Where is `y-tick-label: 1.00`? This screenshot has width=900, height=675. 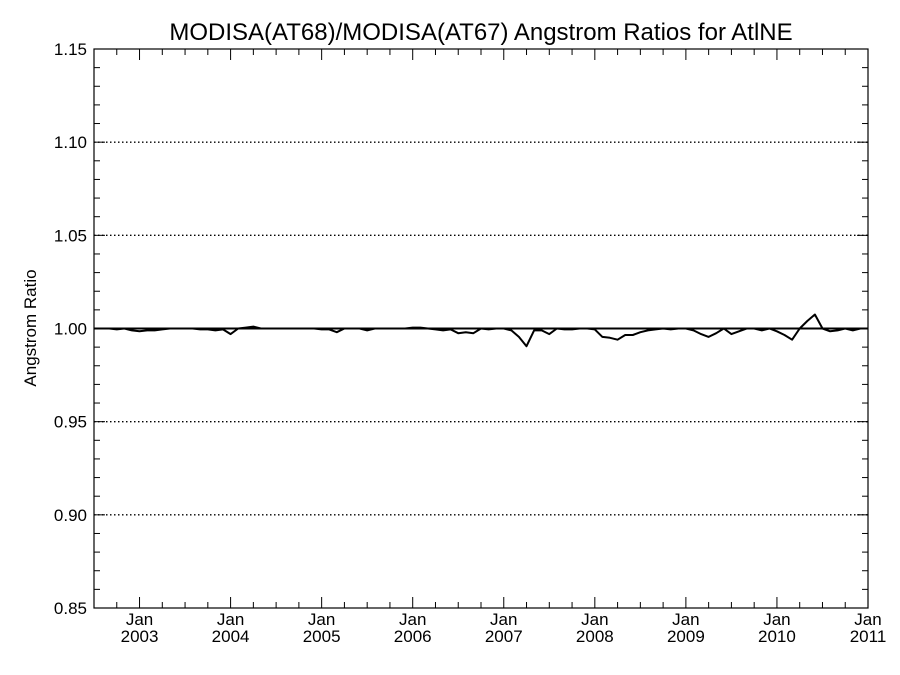 y-tick-label: 1.00 is located at coordinates (70, 329).